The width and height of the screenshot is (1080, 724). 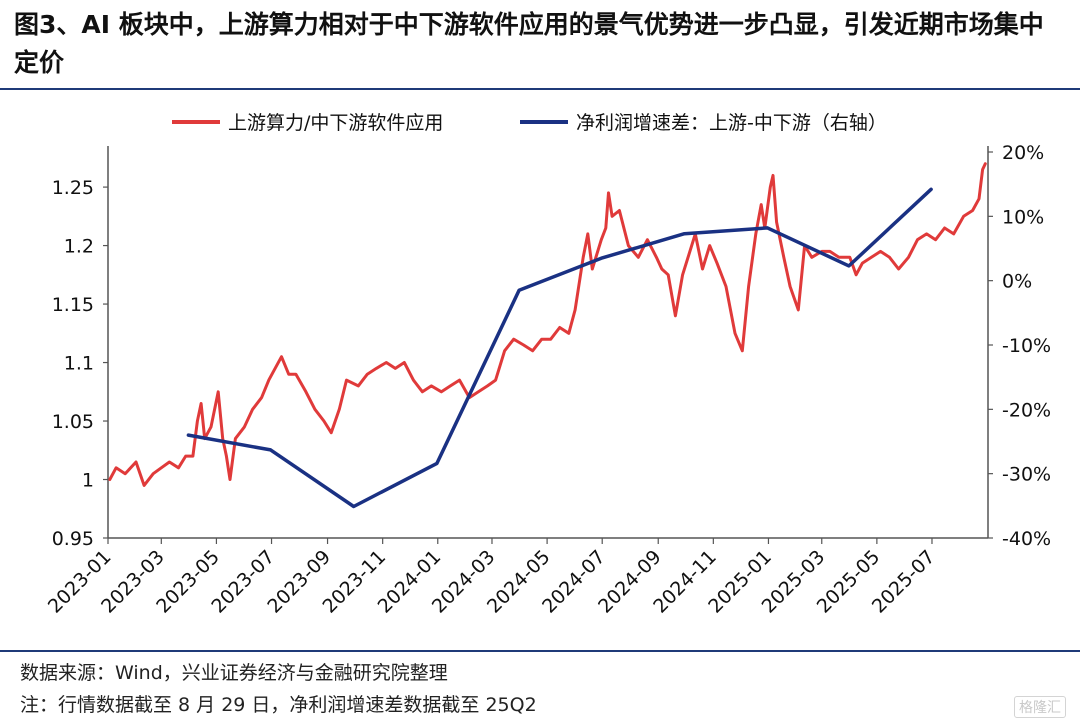 What do you see at coordinates (540, 89) in the screenshot?
I see `header-divider` at bounding box center [540, 89].